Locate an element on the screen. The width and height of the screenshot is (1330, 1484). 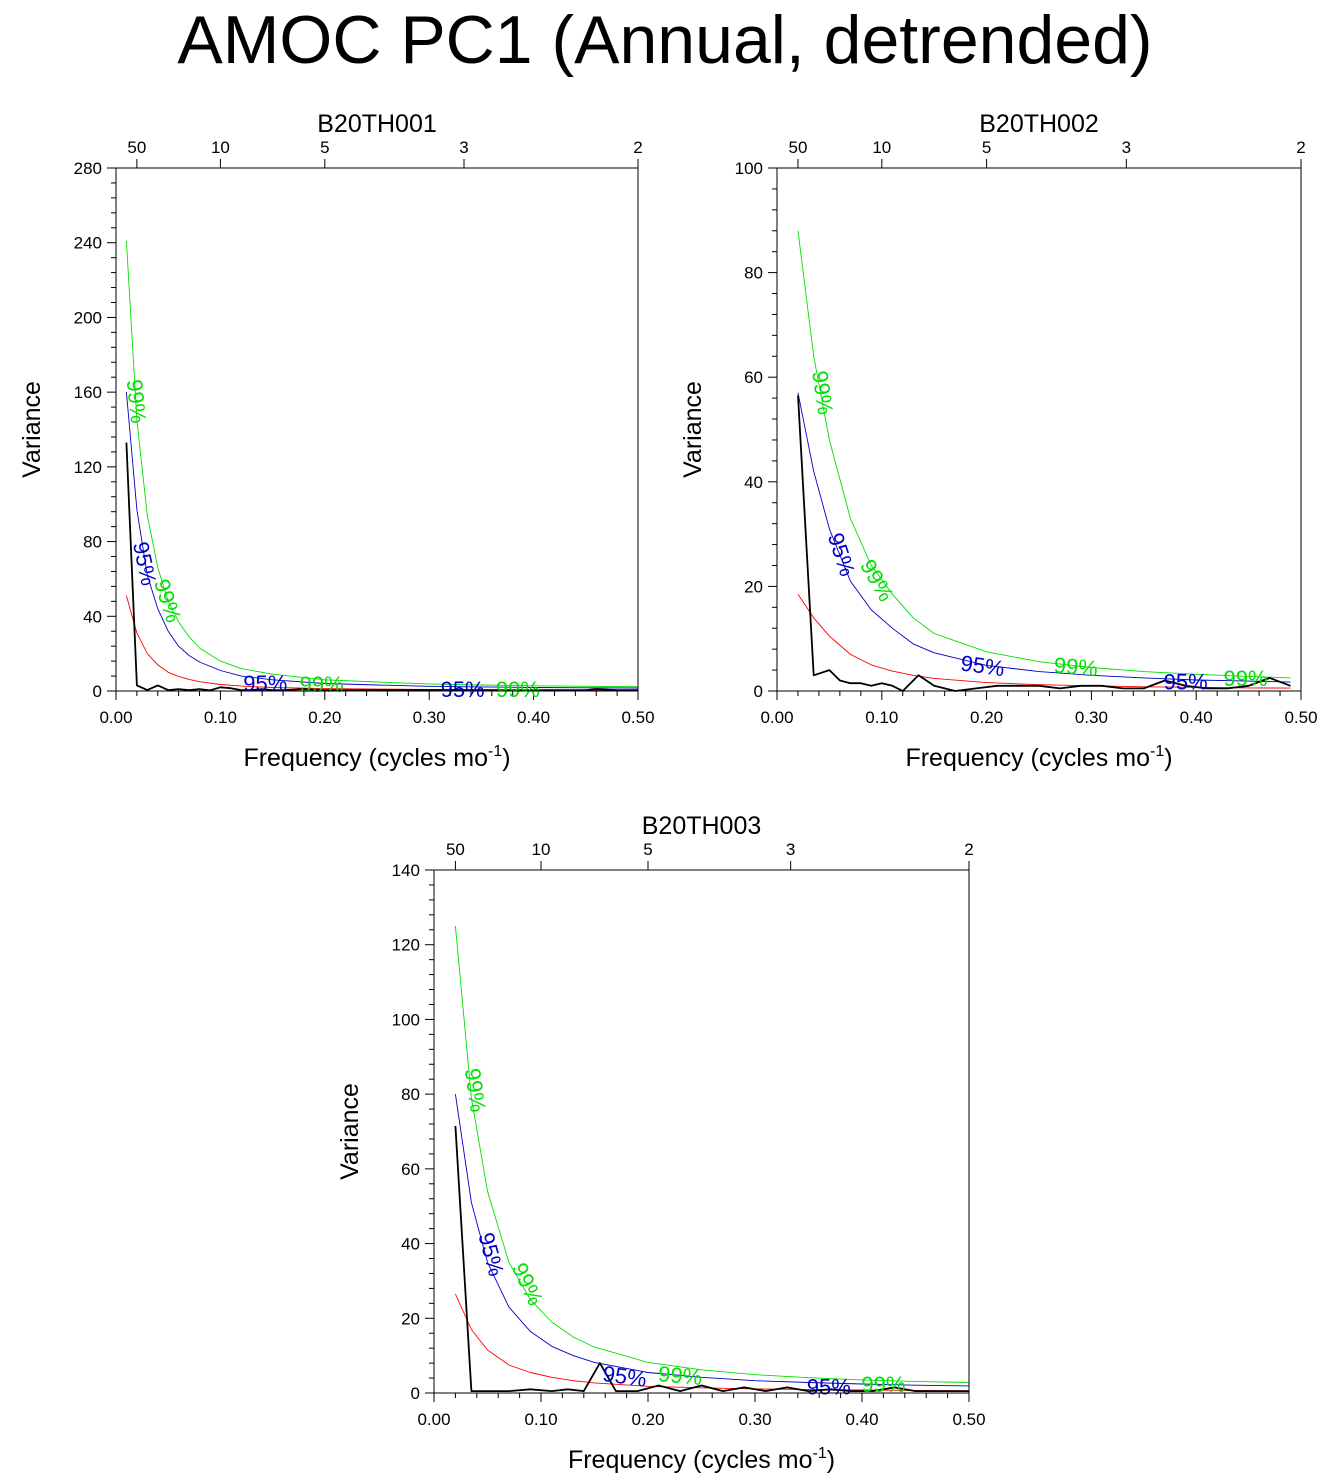
panel-title: B20TH003 is located at coordinates (702, 826).